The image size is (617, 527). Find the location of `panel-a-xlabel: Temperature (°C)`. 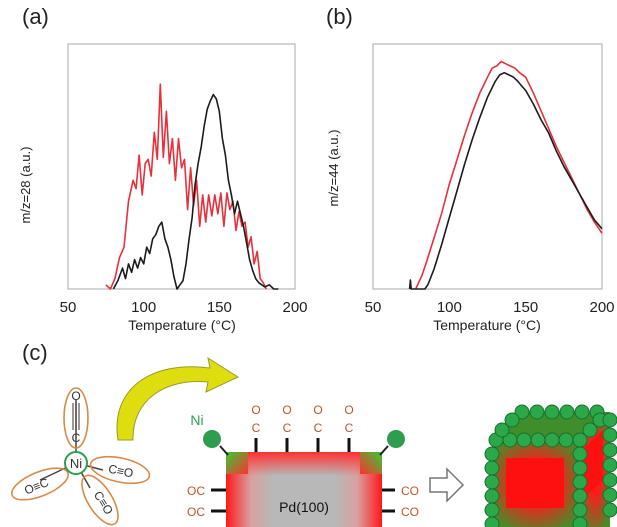

panel-a-xlabel: Temperature (°C) is located at coordinates (182, 325).